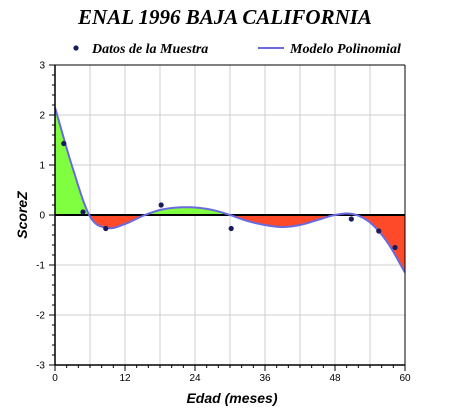 The image size is (450, 420). I want to click on x-tick-label: 0, so click(55, 378).